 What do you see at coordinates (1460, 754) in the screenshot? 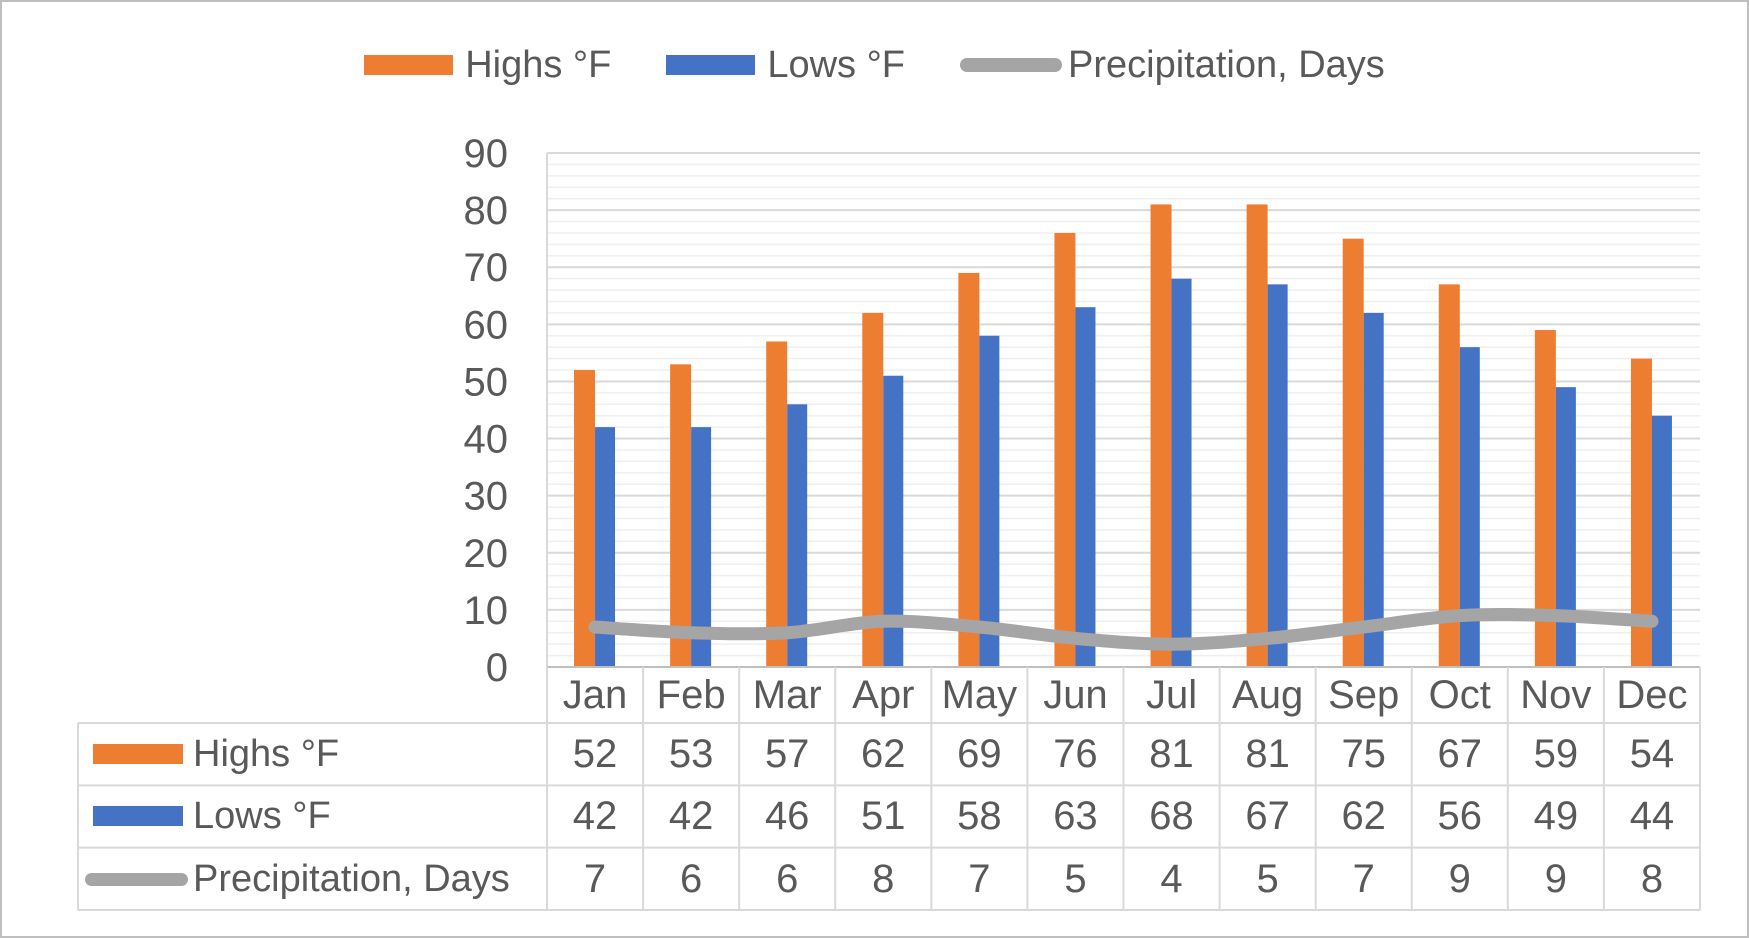
I see `table-value-cell: 67` at bounding box center [1460, 754].